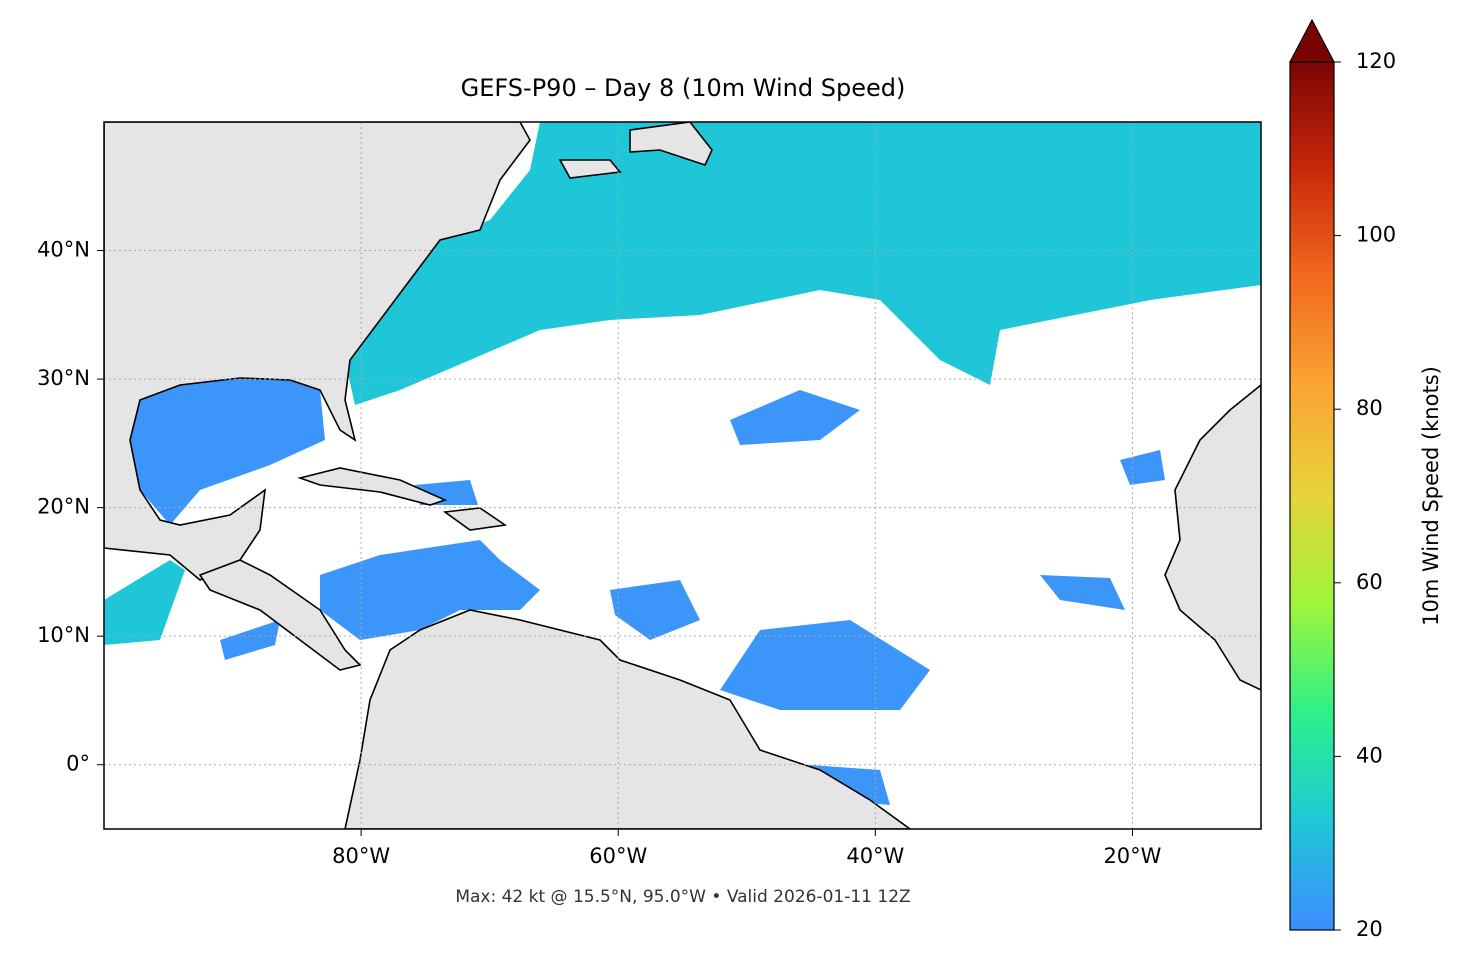 The height and width of the screenshot is (973, 1466). What do you see at coordinates (63, 378) in the screenshot?
I see `y-tick-label: 30°N` at bounding box center [63, 378].